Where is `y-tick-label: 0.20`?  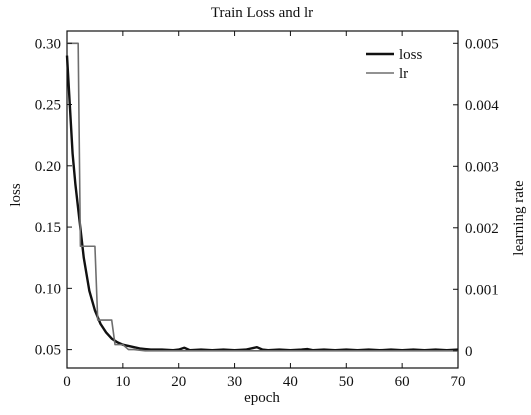
y-tick-label: 0.20 is located at coordinates (48, 167).